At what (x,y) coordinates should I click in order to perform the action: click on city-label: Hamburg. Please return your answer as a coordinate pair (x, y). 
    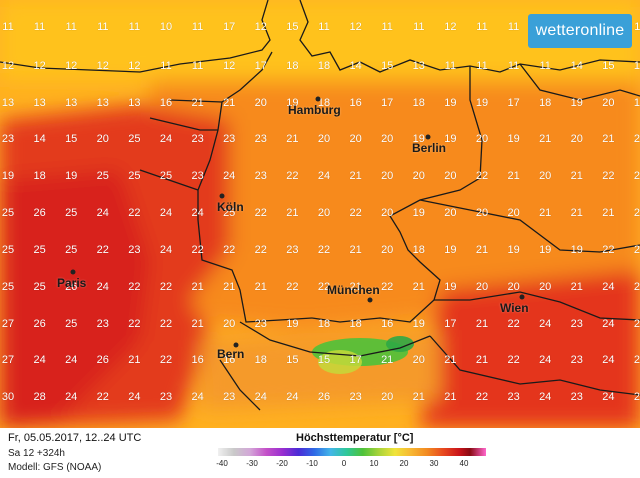
    Looking at the image, I should click on (314, 110).